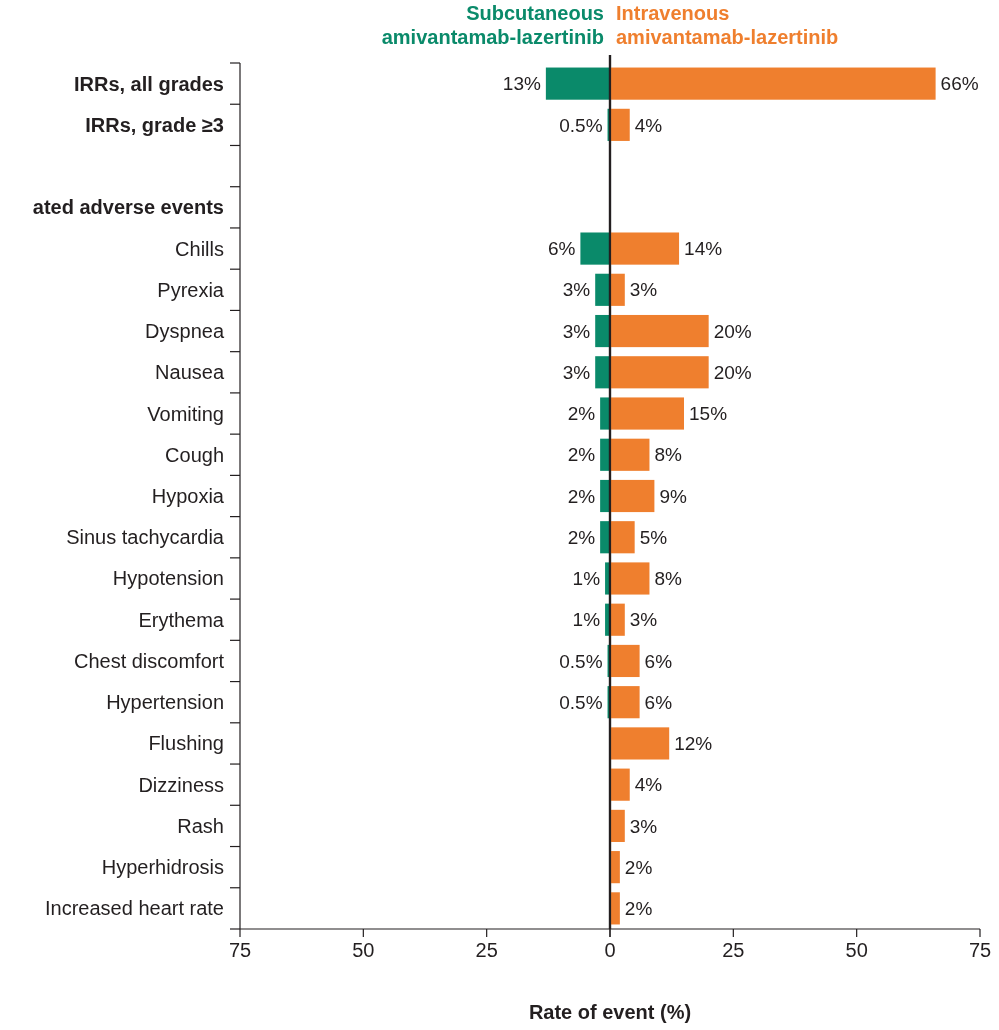 Image resolution: width=999 pixels, height=1030 pixels. Describe the element at coordinates (185, 413) in the screenshot. I see `y-tick-label: Vomiting` at that location.